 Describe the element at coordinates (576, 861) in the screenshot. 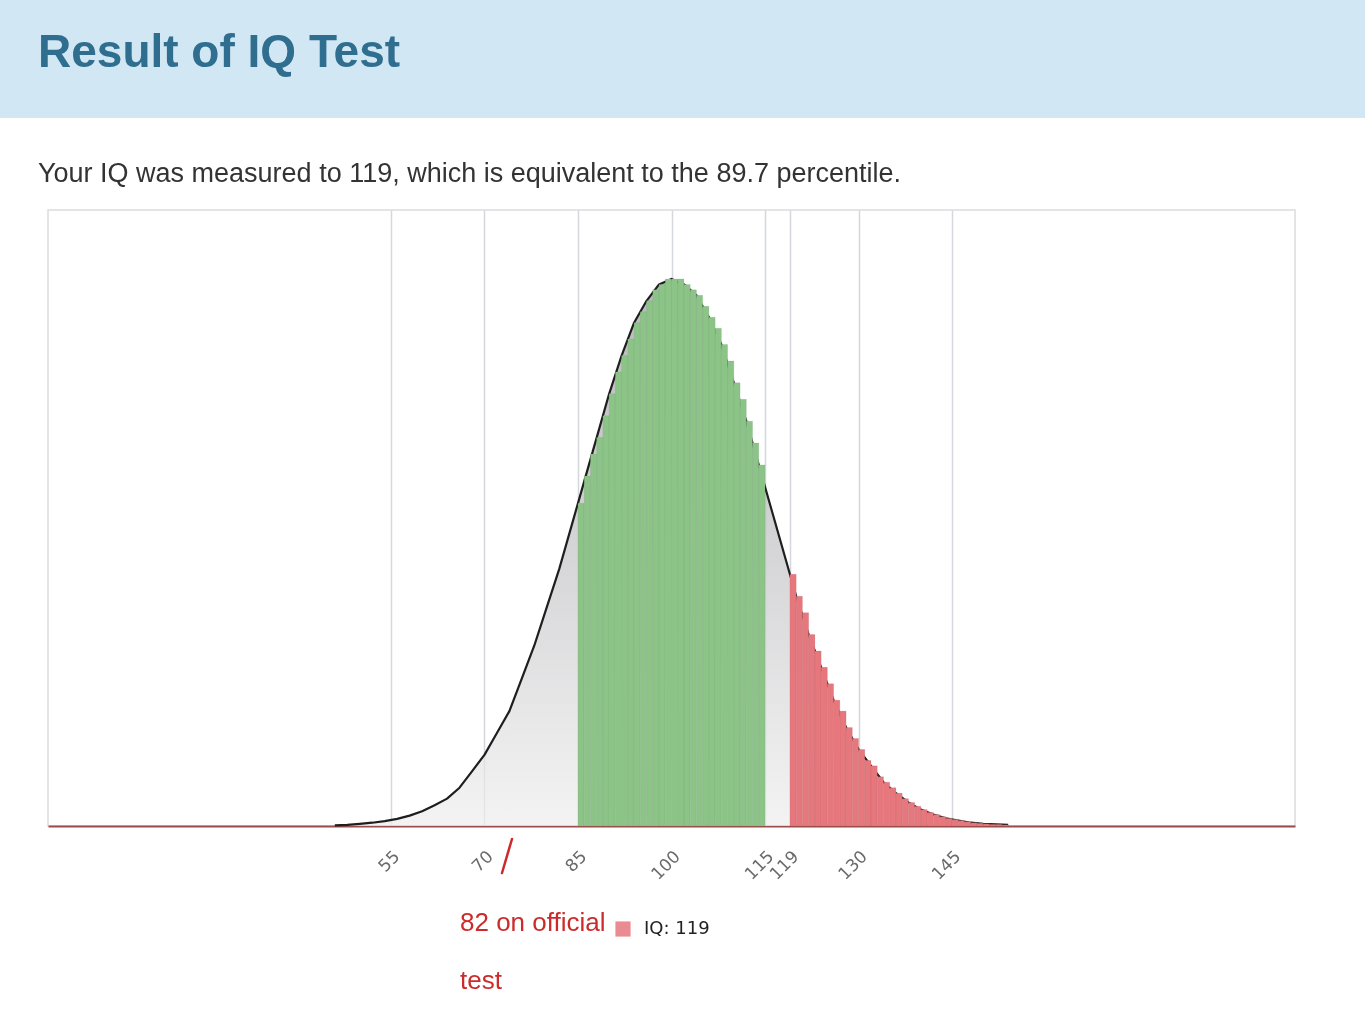

I see `x-tick-label: 85` at that location.